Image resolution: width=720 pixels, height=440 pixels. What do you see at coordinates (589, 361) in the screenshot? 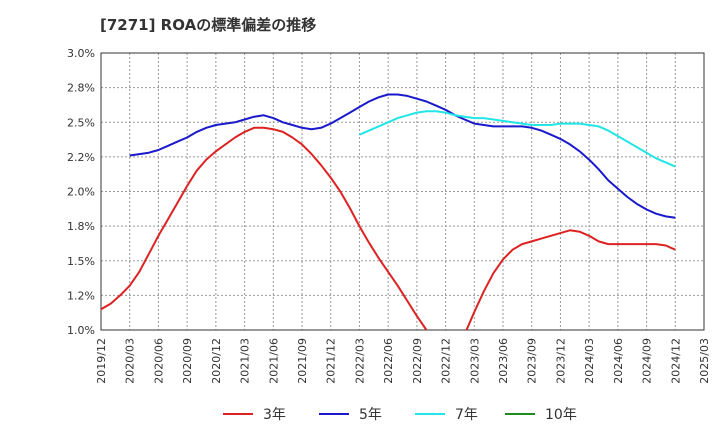
I see `x-tick-label: 2024/03` at bounding box center [589, 361].